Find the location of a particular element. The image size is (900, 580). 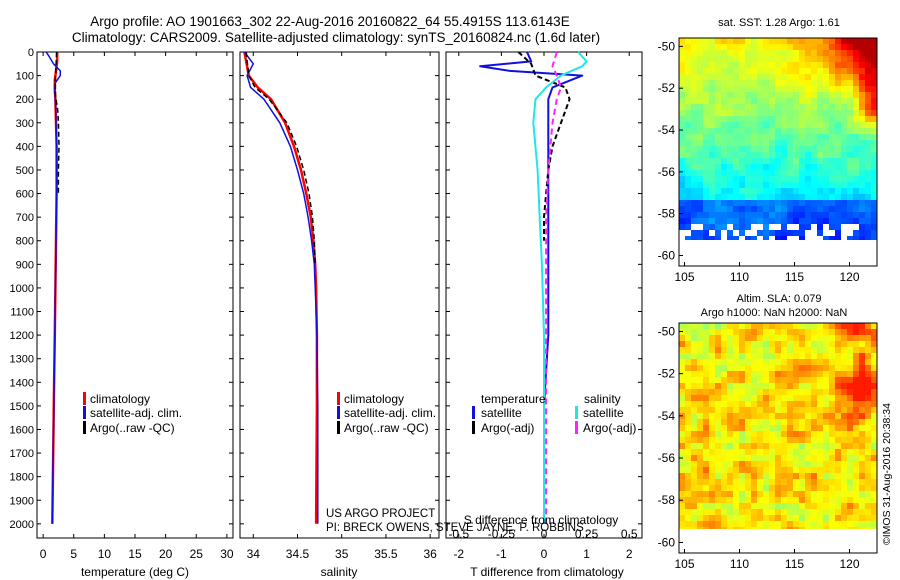

map-y-tick-label: -50 is located at coordinates (667, 331).